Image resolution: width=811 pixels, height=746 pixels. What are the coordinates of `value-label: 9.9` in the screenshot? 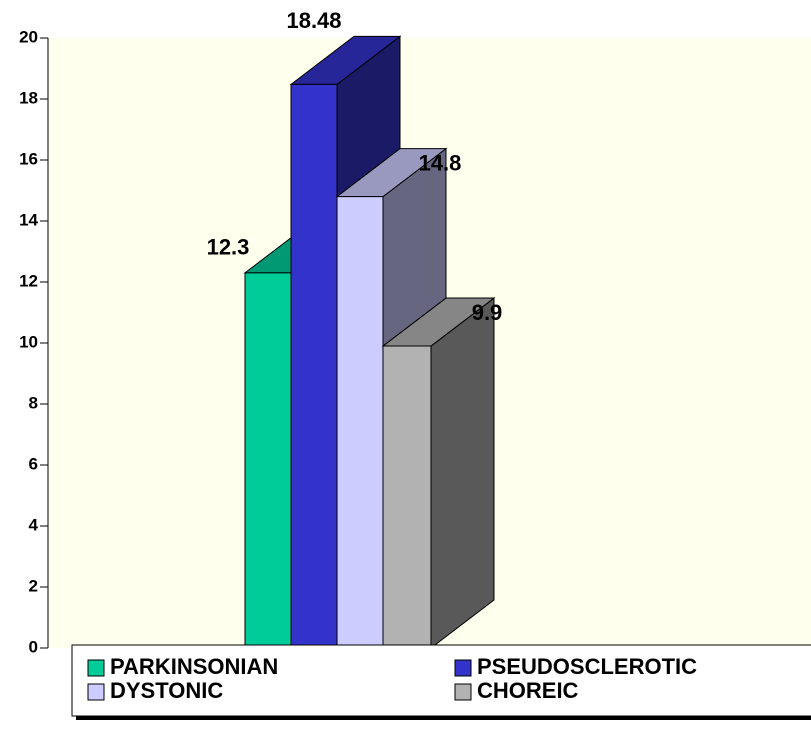 It's located at (487, 312).